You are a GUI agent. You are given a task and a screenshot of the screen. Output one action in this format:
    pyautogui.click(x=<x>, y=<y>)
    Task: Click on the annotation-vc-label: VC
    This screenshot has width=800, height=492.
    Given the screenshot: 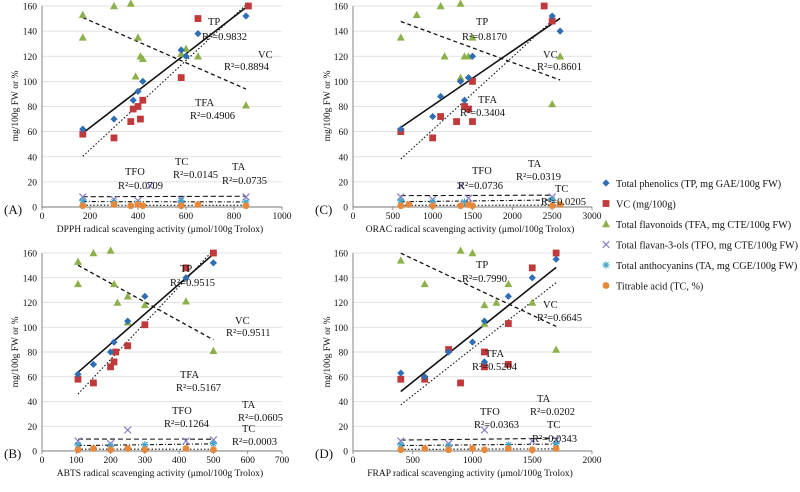 What is the action you would take?
    pyautogui.click(x=265, y=55)
    